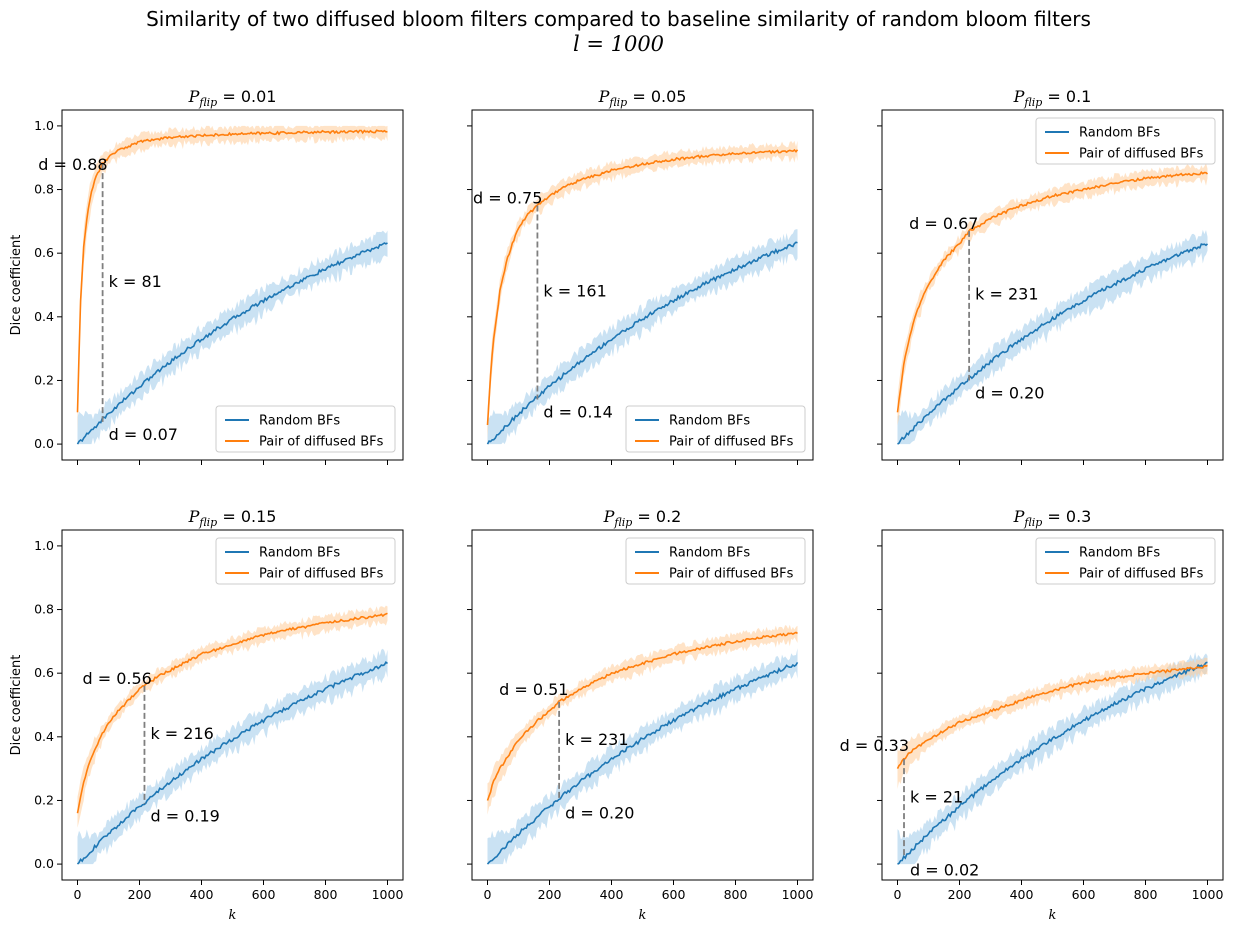 The height and width of the screenshot is (934, 1237). Describe the element at coordinates (944, 870) in the screenshot. I see `d-random-label: d = 0.02` at that location.